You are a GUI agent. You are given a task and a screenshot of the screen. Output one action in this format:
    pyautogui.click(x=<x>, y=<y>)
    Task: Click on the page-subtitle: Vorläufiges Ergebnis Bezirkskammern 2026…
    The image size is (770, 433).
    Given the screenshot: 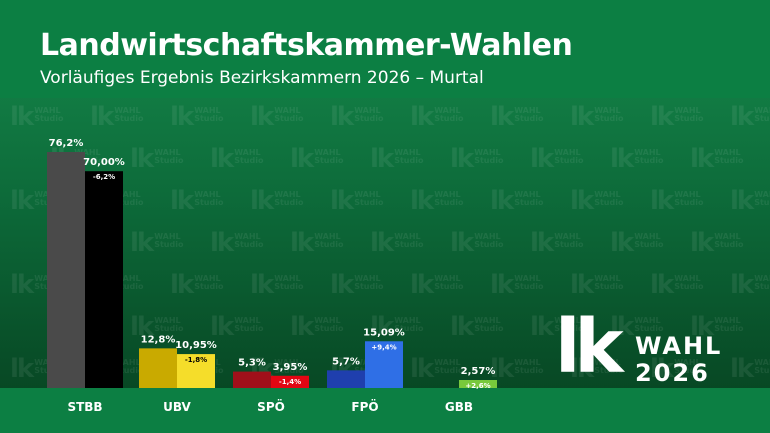 What is the action you would take?
    pyautogui.click(x=262, y=78)
    